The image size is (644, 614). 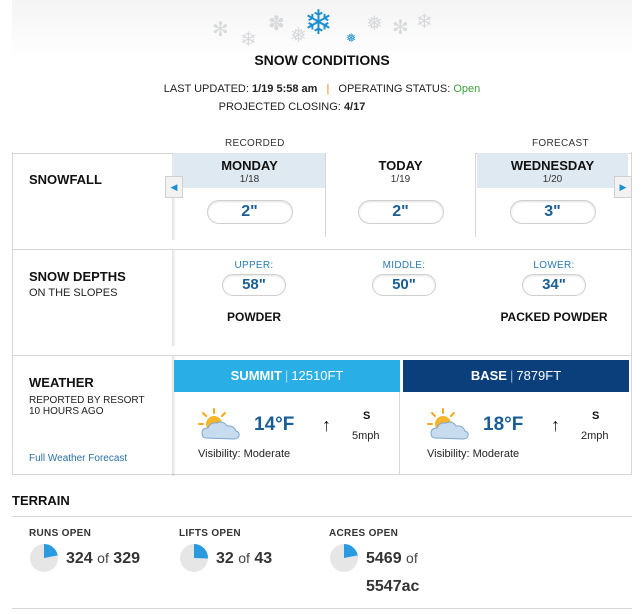 What do you see at coordinates (249, 195) in the screenshot?
I see `snowfall-day-monday: MONDAY 1/18 2"` at bounding box center [249, 195].